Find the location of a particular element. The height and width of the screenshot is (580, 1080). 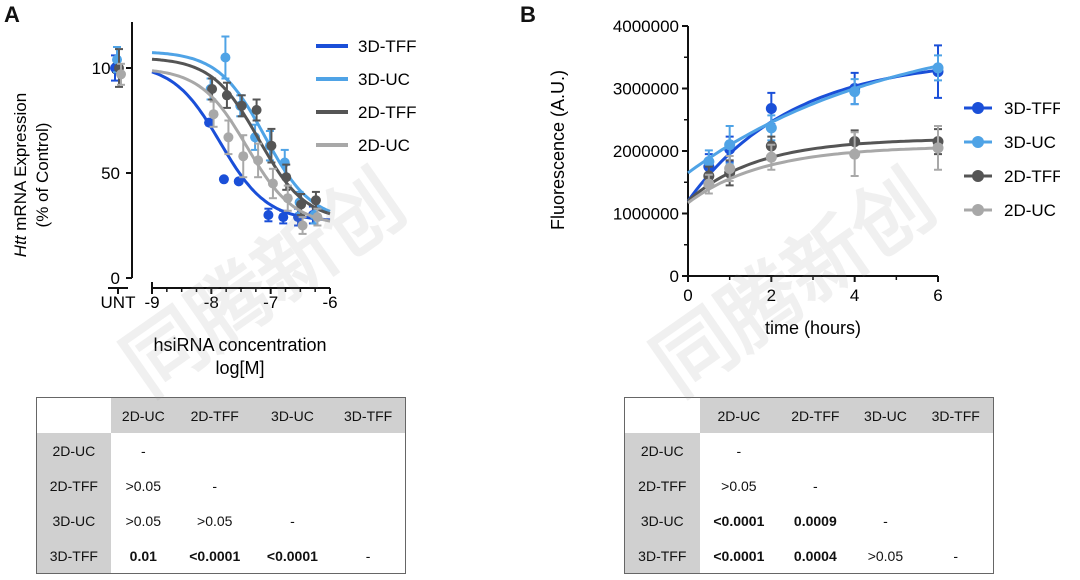

y-tick-label: 2000000 is located at coordinates (646, 151).